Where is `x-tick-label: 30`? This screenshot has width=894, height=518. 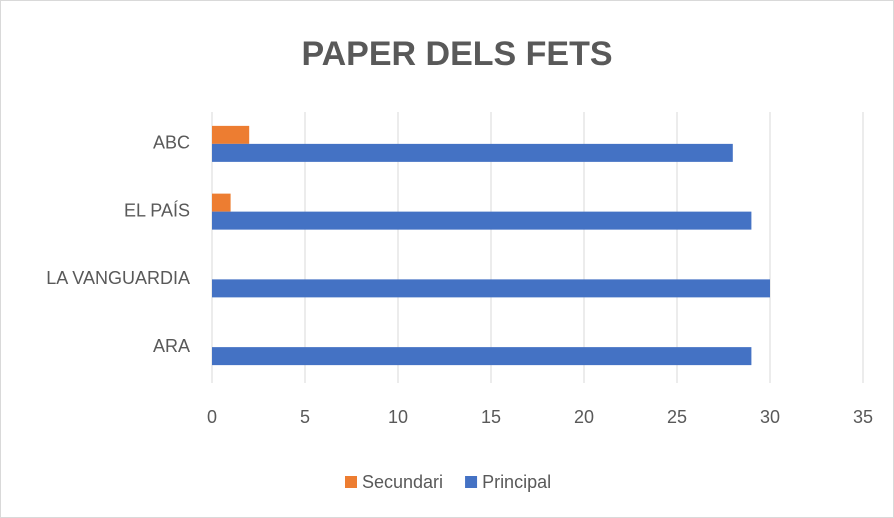
x-tick-label: 30 is located at coordinates (770, 417).